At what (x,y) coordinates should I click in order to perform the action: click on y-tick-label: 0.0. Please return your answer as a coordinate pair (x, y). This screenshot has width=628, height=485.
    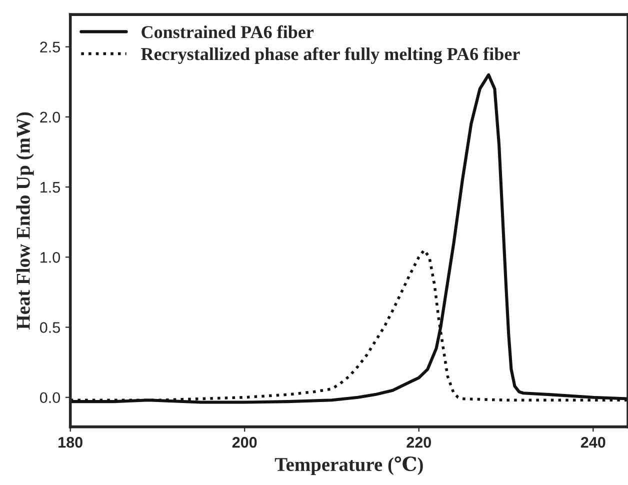
    Looking at the image, I should click on (50, 398).